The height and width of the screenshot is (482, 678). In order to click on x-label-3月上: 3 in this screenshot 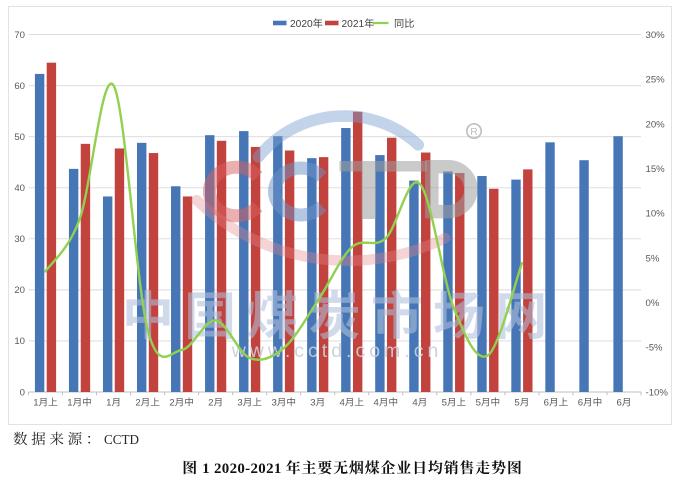, I will do `click(249, 403)`.